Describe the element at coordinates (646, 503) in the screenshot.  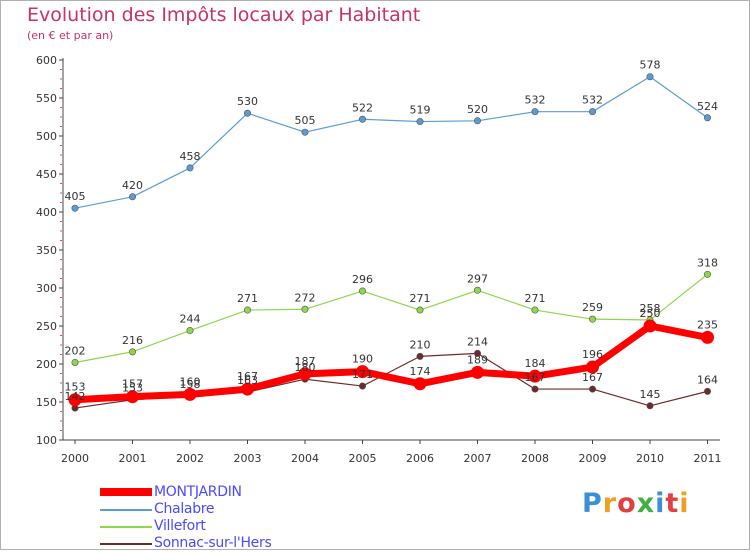
I see `logo-letter: x` at that location.